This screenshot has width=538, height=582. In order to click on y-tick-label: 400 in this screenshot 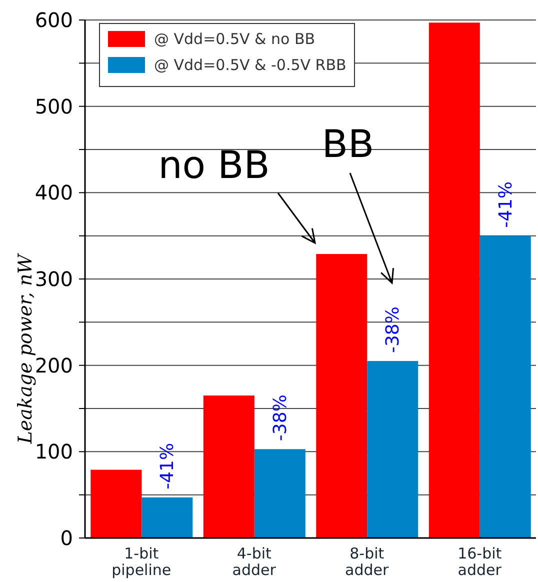, I will do `click(53, 192)`.